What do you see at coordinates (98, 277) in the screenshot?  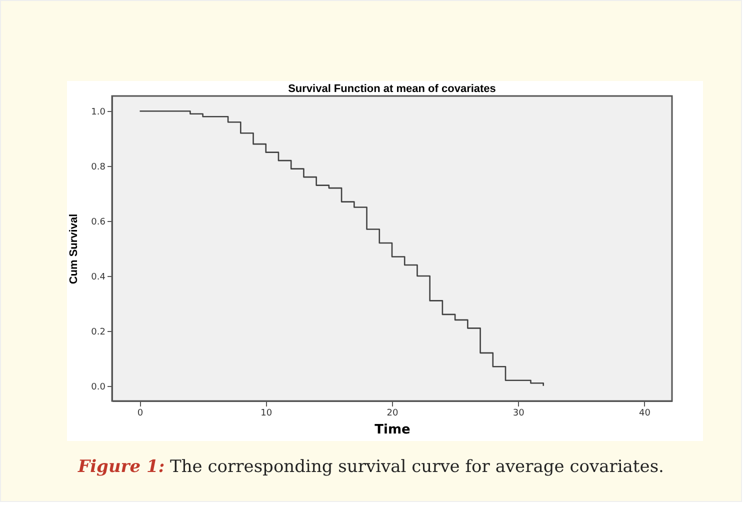 I see `y-tick-label: 0.4` at bounding box center [98, 277].